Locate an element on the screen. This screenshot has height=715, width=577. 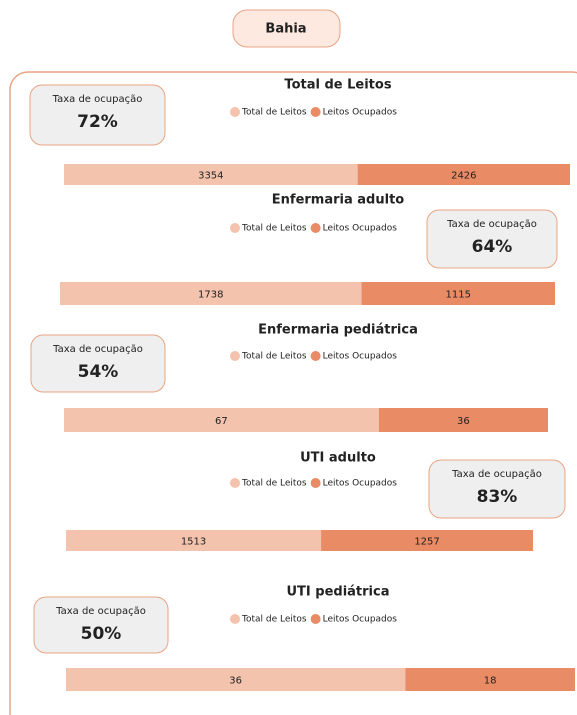
kpi-value: 72% is located at coordinates (97, 122).